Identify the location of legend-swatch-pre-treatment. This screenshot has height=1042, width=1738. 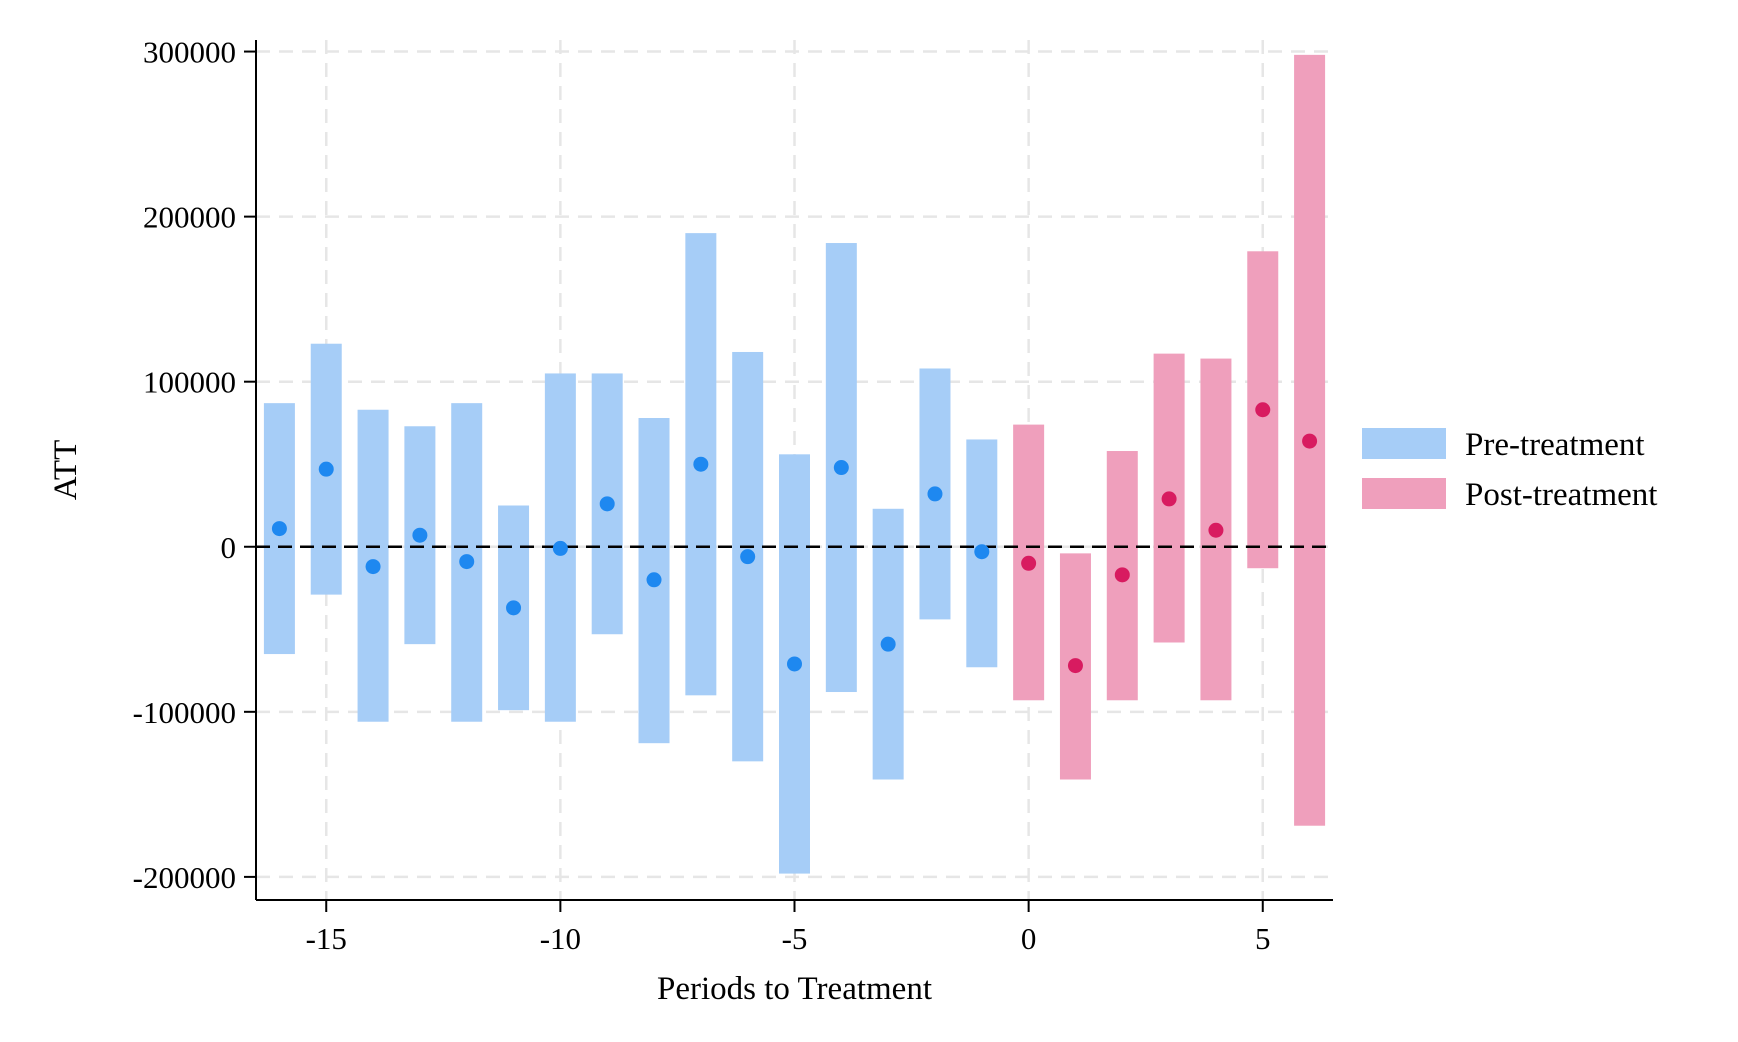
(1404, 443).